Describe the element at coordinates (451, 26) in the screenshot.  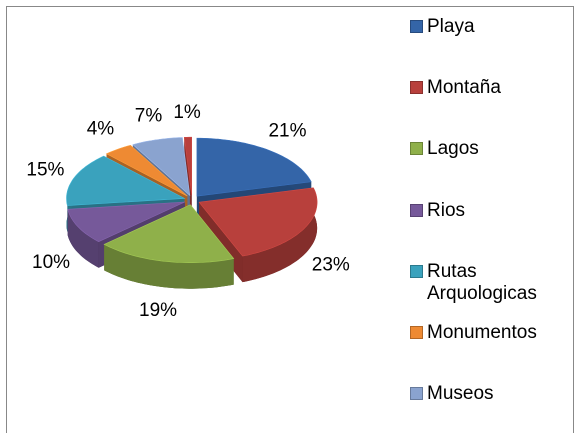
I see `legend-label: Playa` at that location.